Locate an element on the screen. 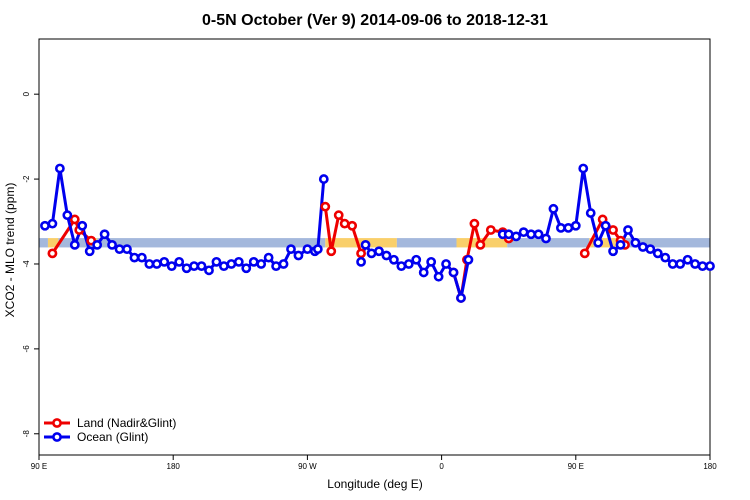 The height and width of the screenshot is (500, 750). legend-ocean-label: Ocean (Glint) is located at coordinates (112, 437).